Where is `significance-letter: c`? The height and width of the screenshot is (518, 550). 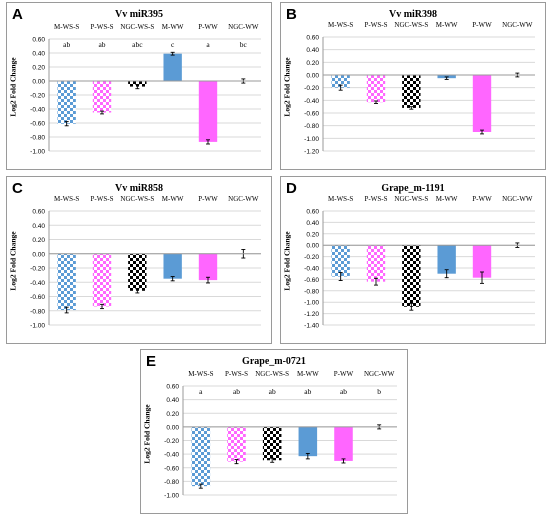 significance-letter: c is located at coordinates (173, 44).